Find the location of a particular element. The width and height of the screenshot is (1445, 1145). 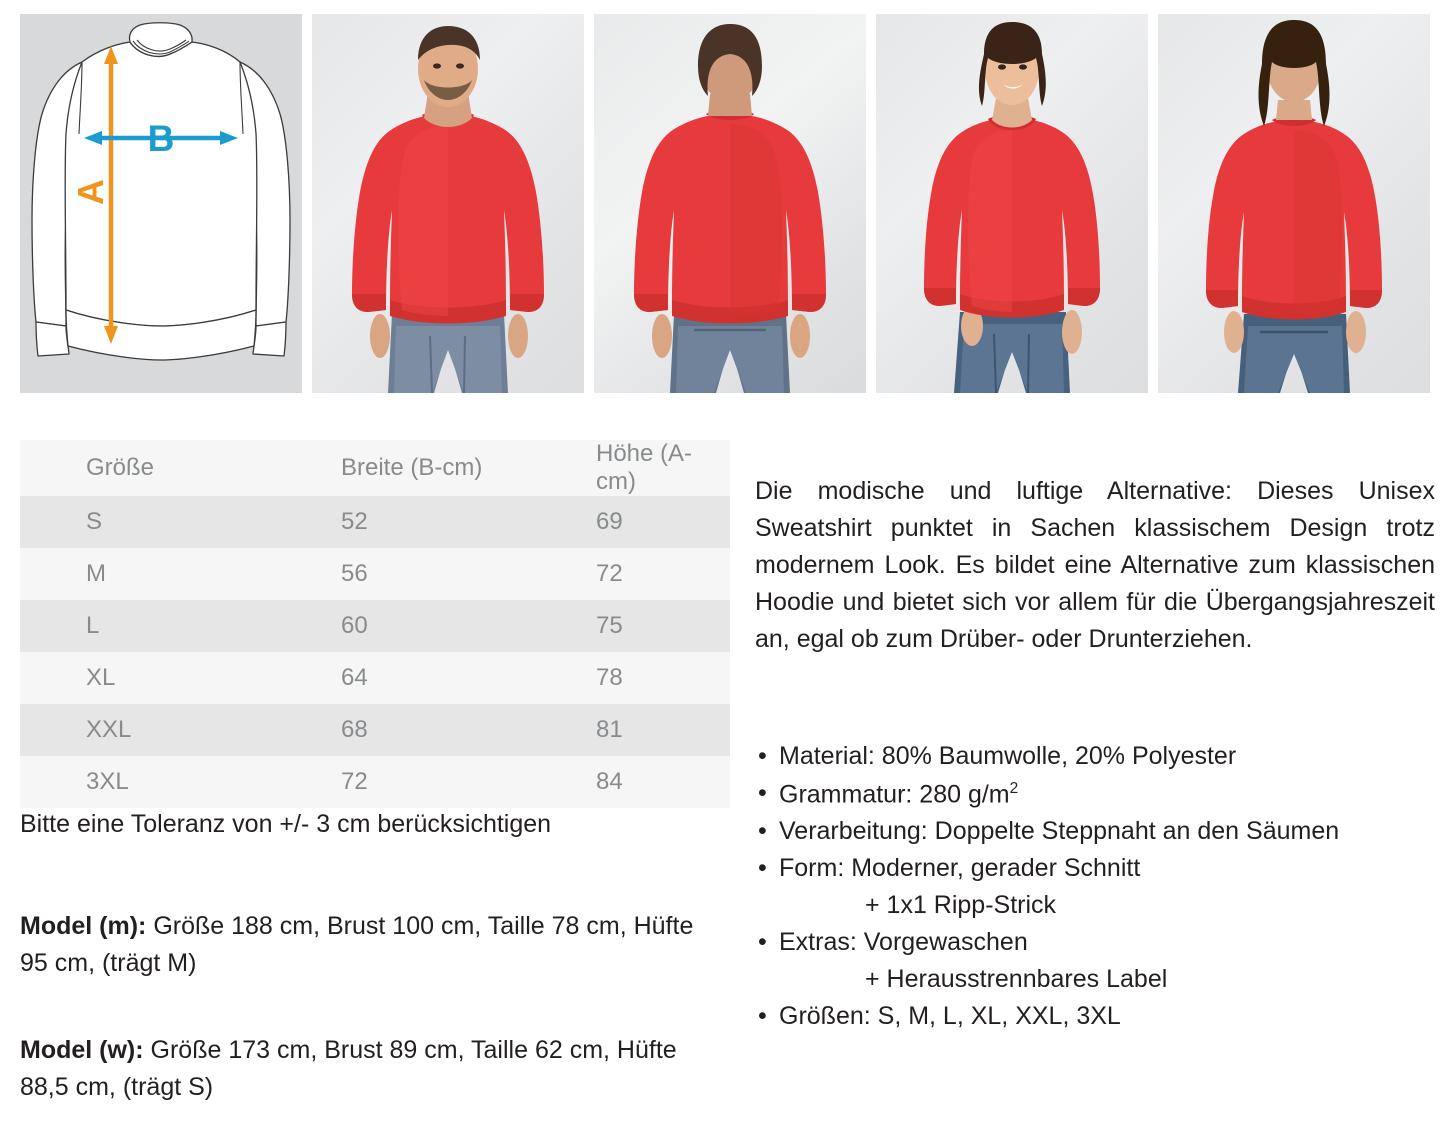

height-label: A is located at coordinates (90, 192).